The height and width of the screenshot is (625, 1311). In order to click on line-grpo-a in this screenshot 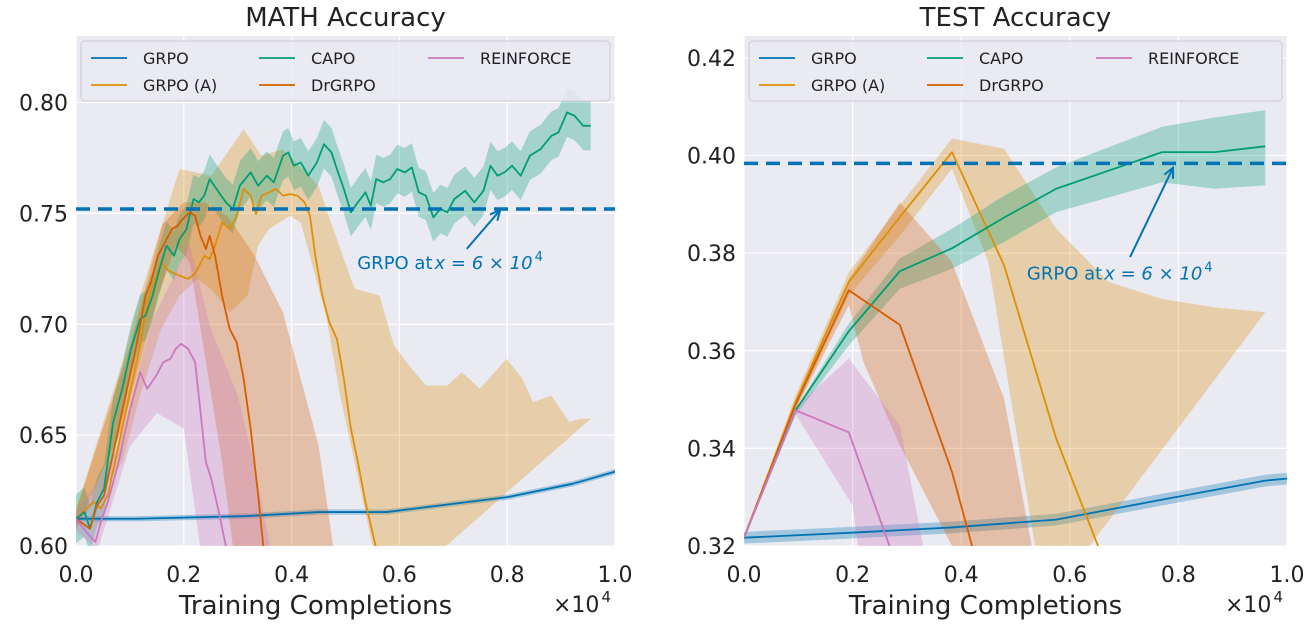, I will do `click(226, 367)`.